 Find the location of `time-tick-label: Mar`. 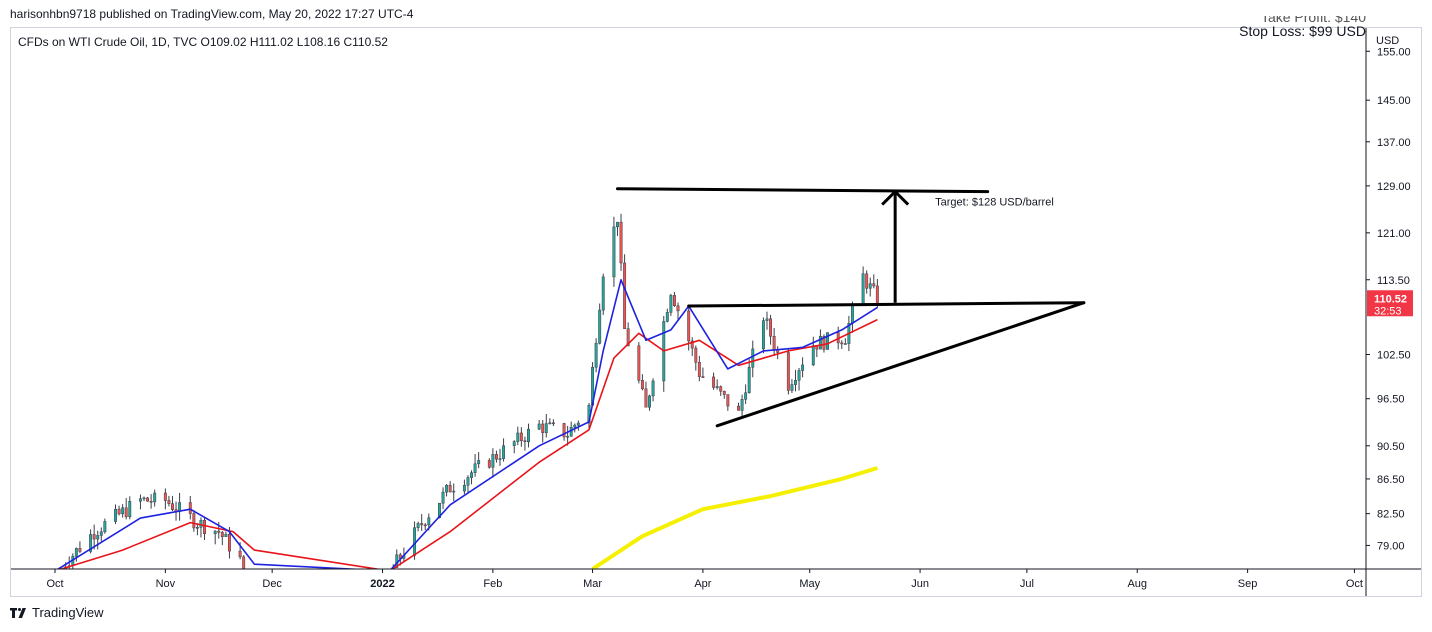

time-tick-label: Mar is located at coordinates (592, 584).